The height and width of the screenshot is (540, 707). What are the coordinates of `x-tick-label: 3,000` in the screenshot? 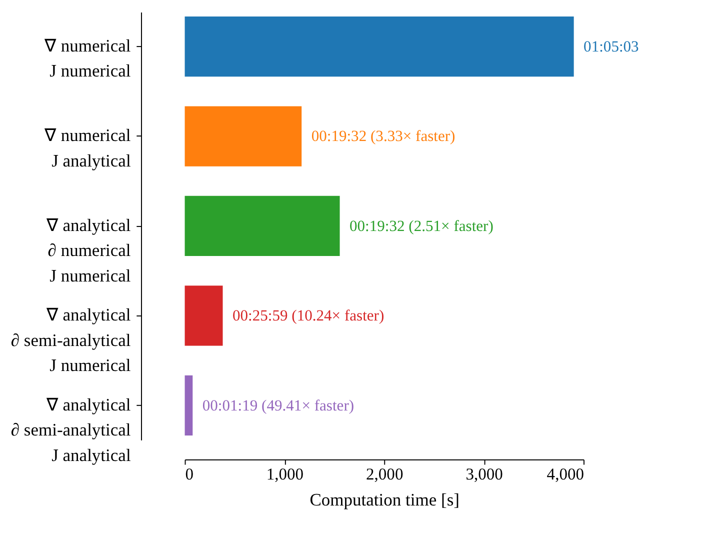 It's located at (484, 474).